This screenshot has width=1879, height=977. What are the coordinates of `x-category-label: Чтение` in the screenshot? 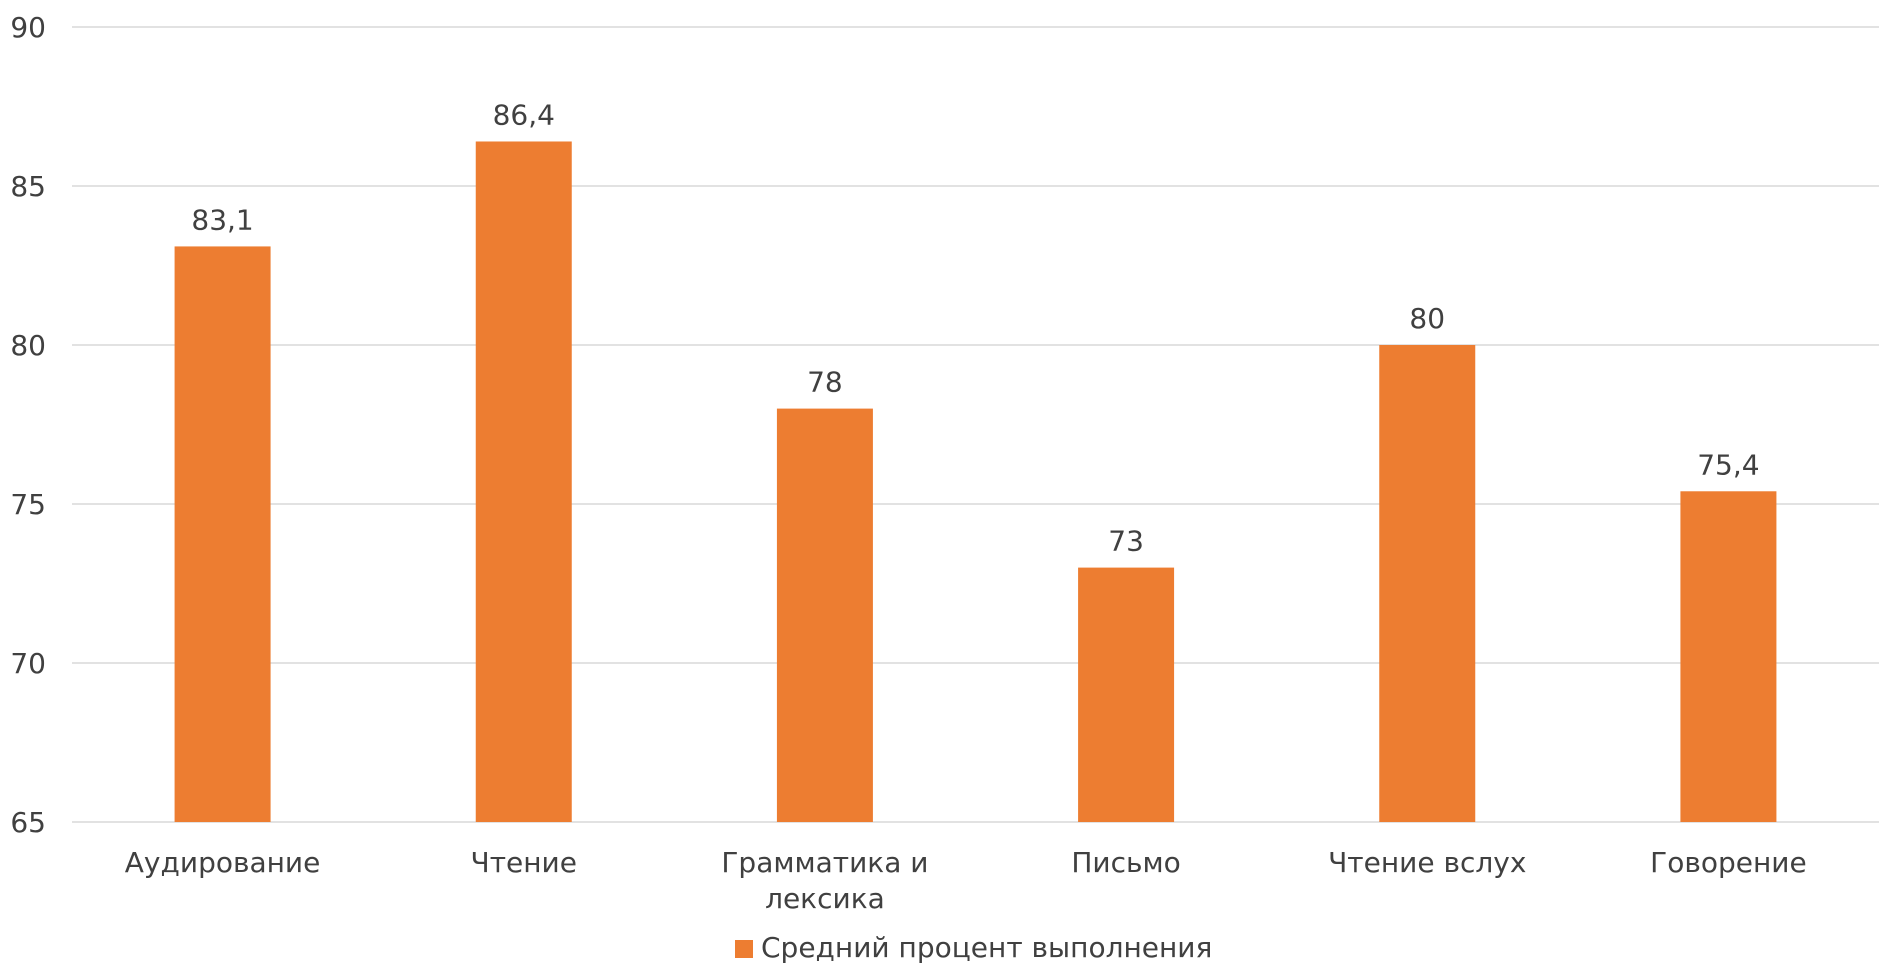 It's located at (524, 862).